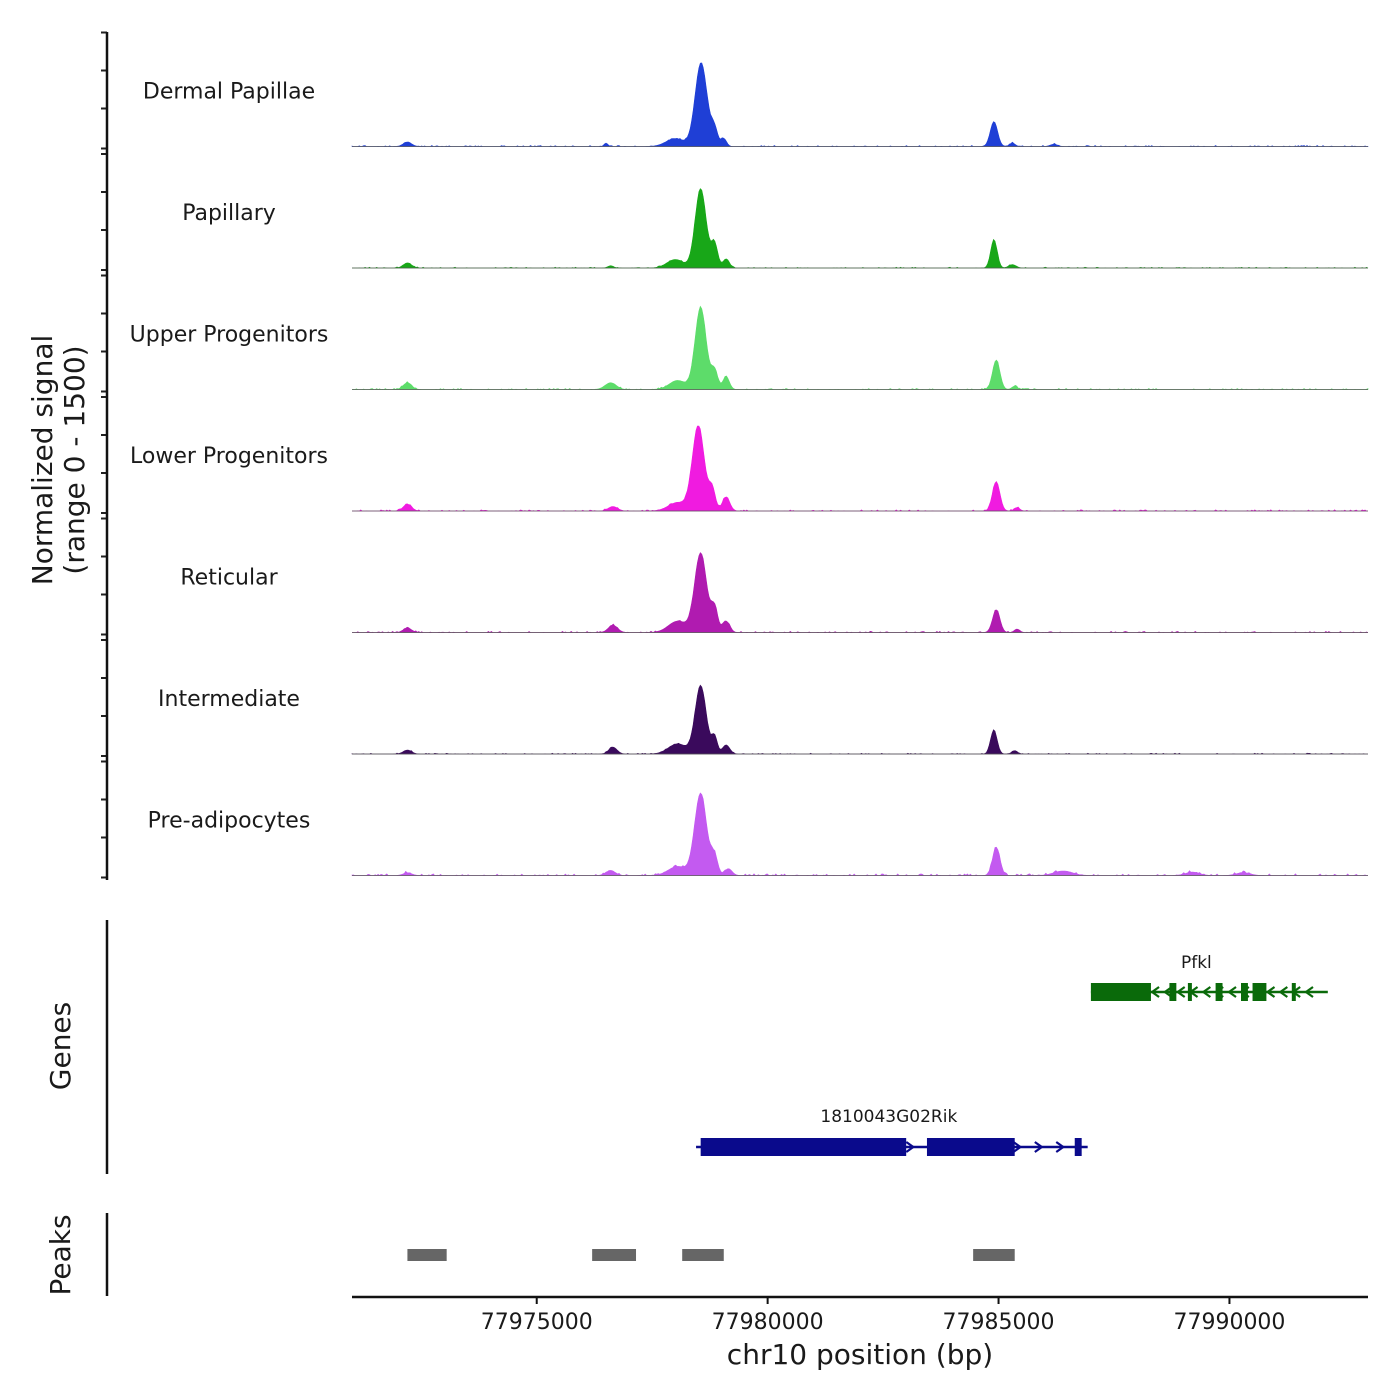  Describe the element at coordinates (229, 92) in the screenshot. I see `track-label: Dermal Papillae` at that location.